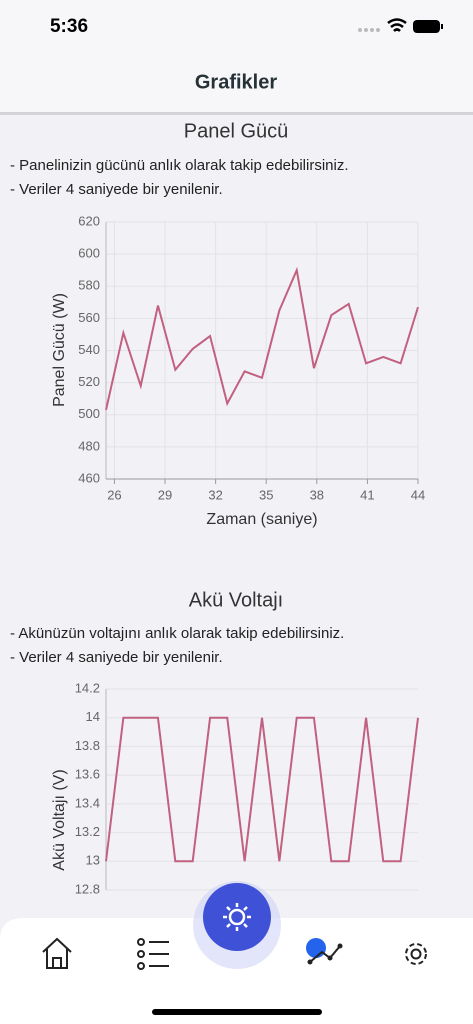 The width and height of the screenshot is (473, 1024). Describe the element at coordinates (89, 220) in the screenshot. I see `y-tick-label: 620` at that location.